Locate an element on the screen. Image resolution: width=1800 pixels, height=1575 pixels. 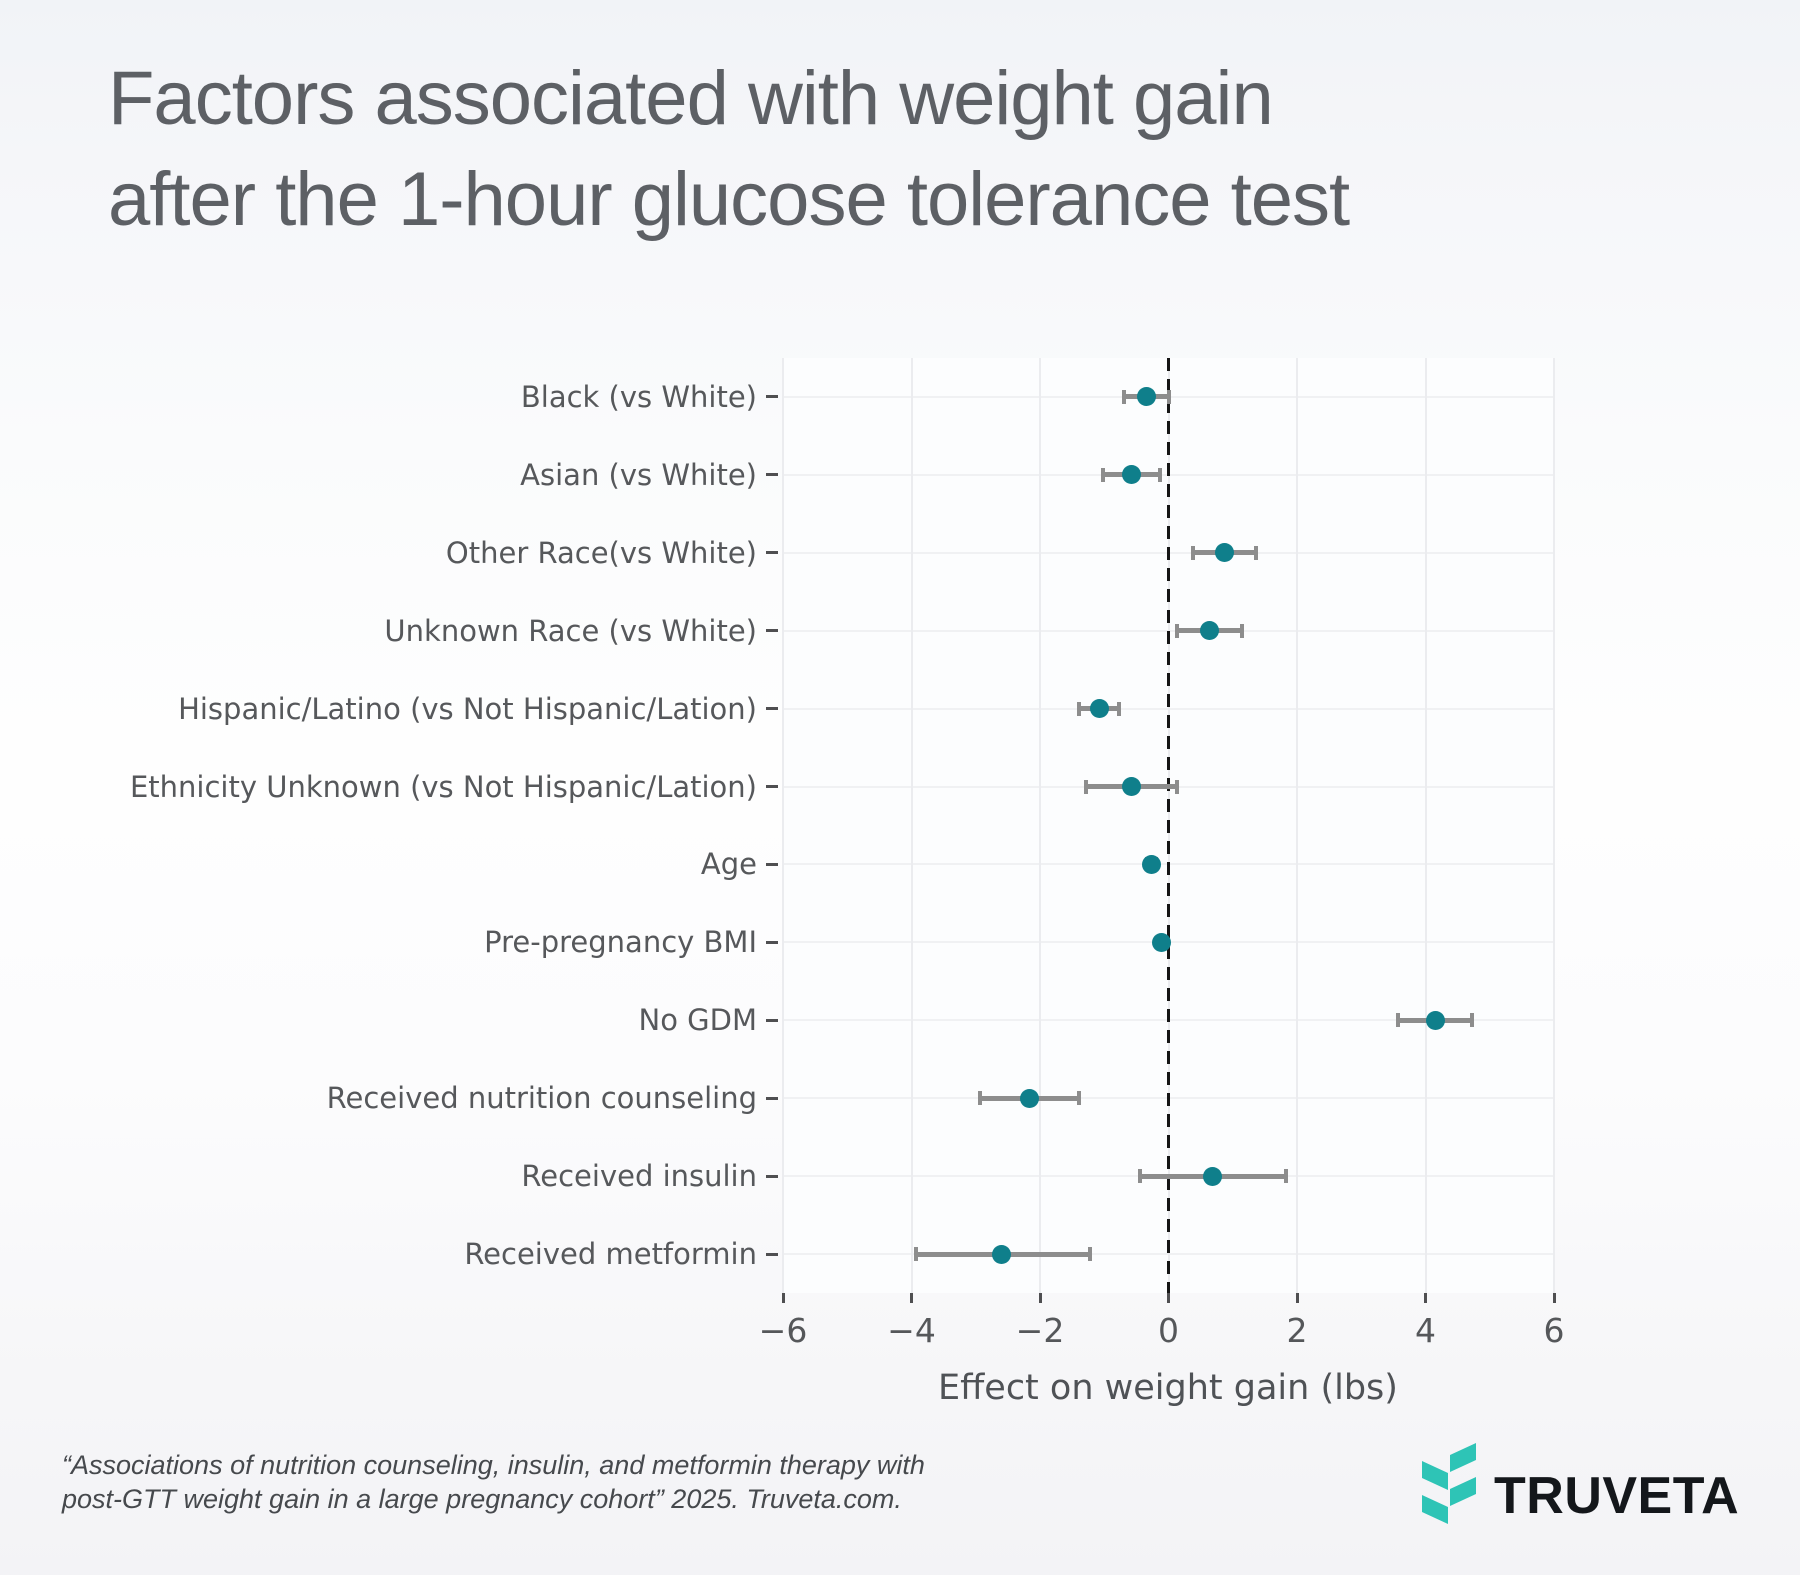
x-tick-label: 0 is located at coordinates (1168, 1330).